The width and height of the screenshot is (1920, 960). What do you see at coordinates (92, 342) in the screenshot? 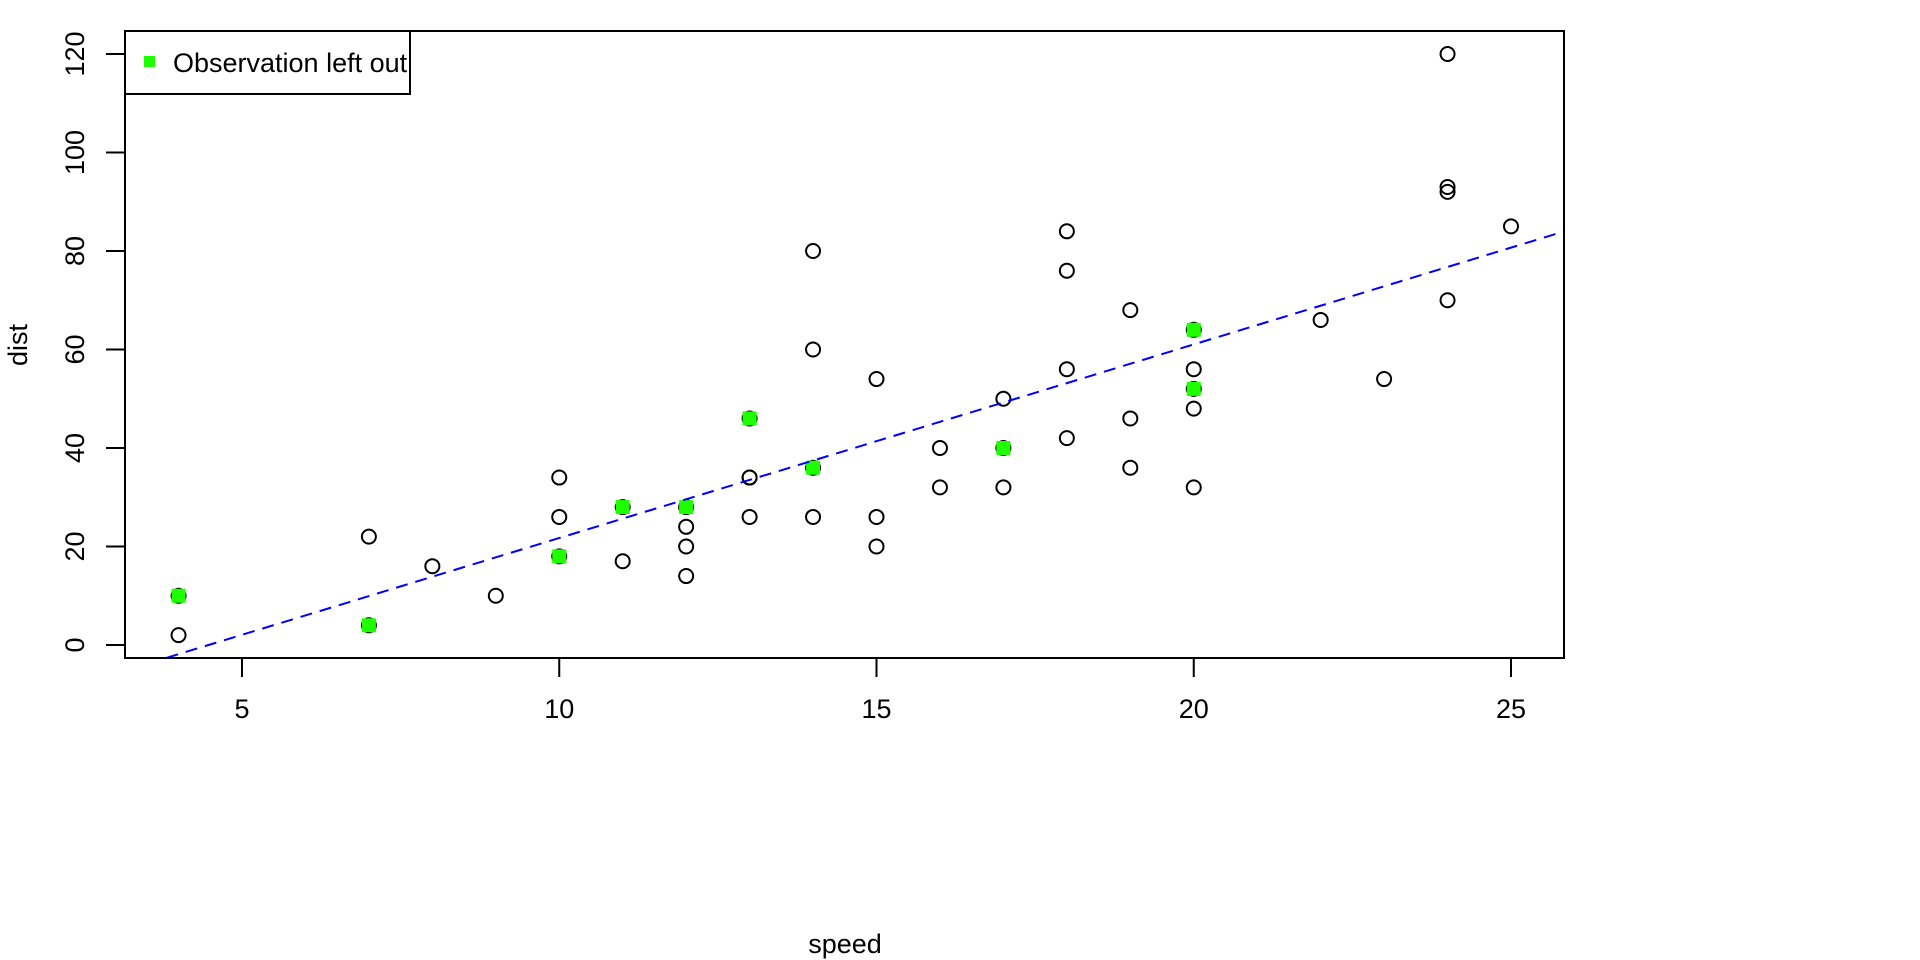
I see `y-axis: 0 20 40 60 80 100 120` at bounding box center [92, 342].